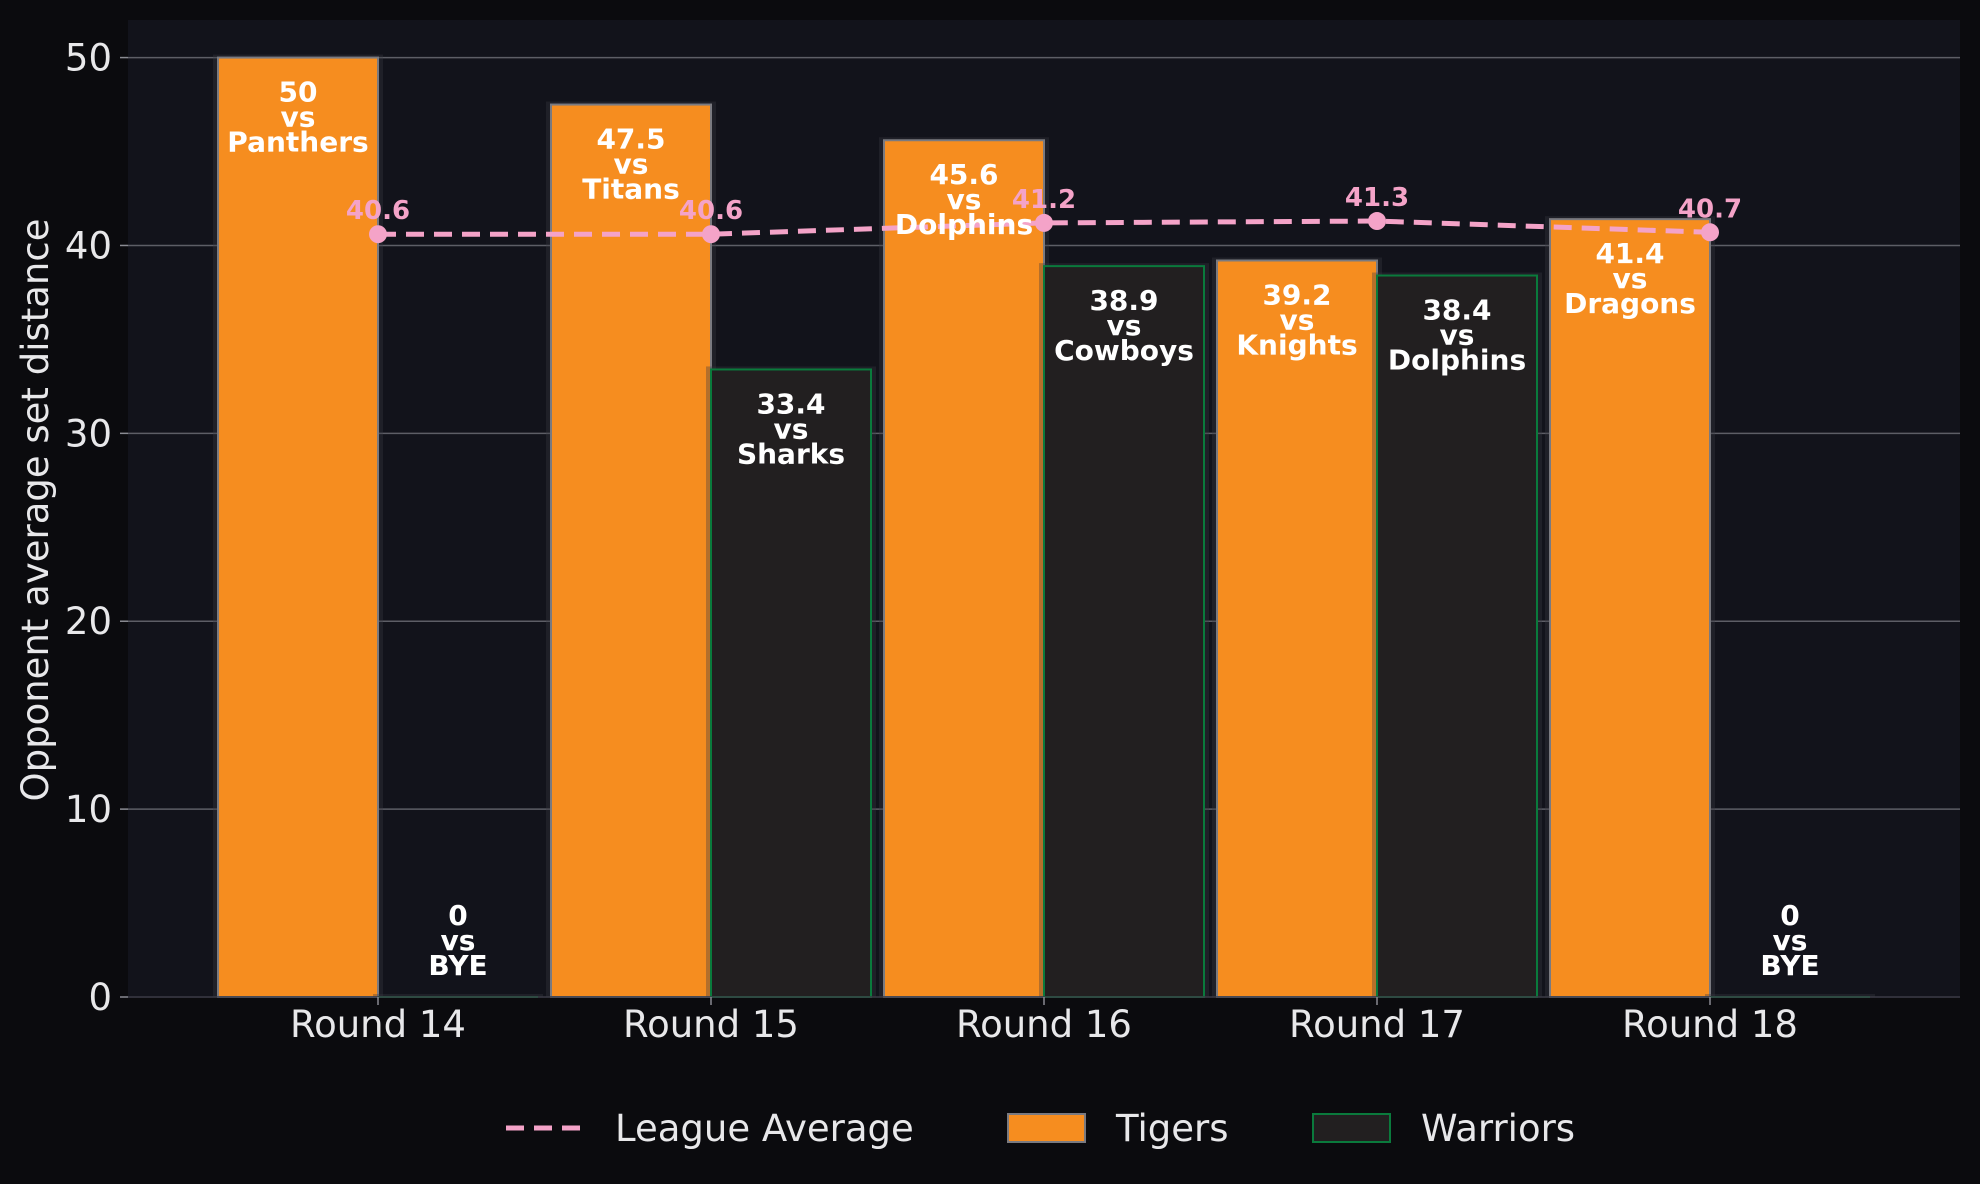 The height and width of the screenshot is (1184, 1980). What do you see at coordinates (631, 189) in the screenshot?
I see `bar-data-label: Titans` at bounding box center [631, 189].